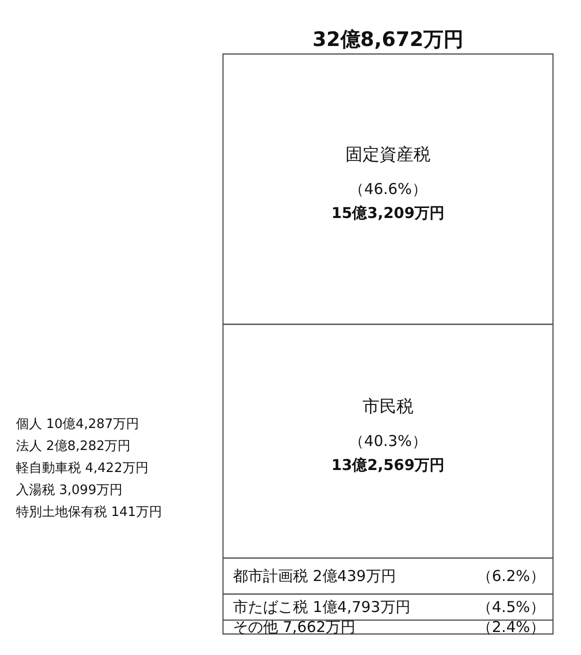 This screenshot has height=655, width=581. I want to click on series-label: 固定資産税, so click(388, 155).